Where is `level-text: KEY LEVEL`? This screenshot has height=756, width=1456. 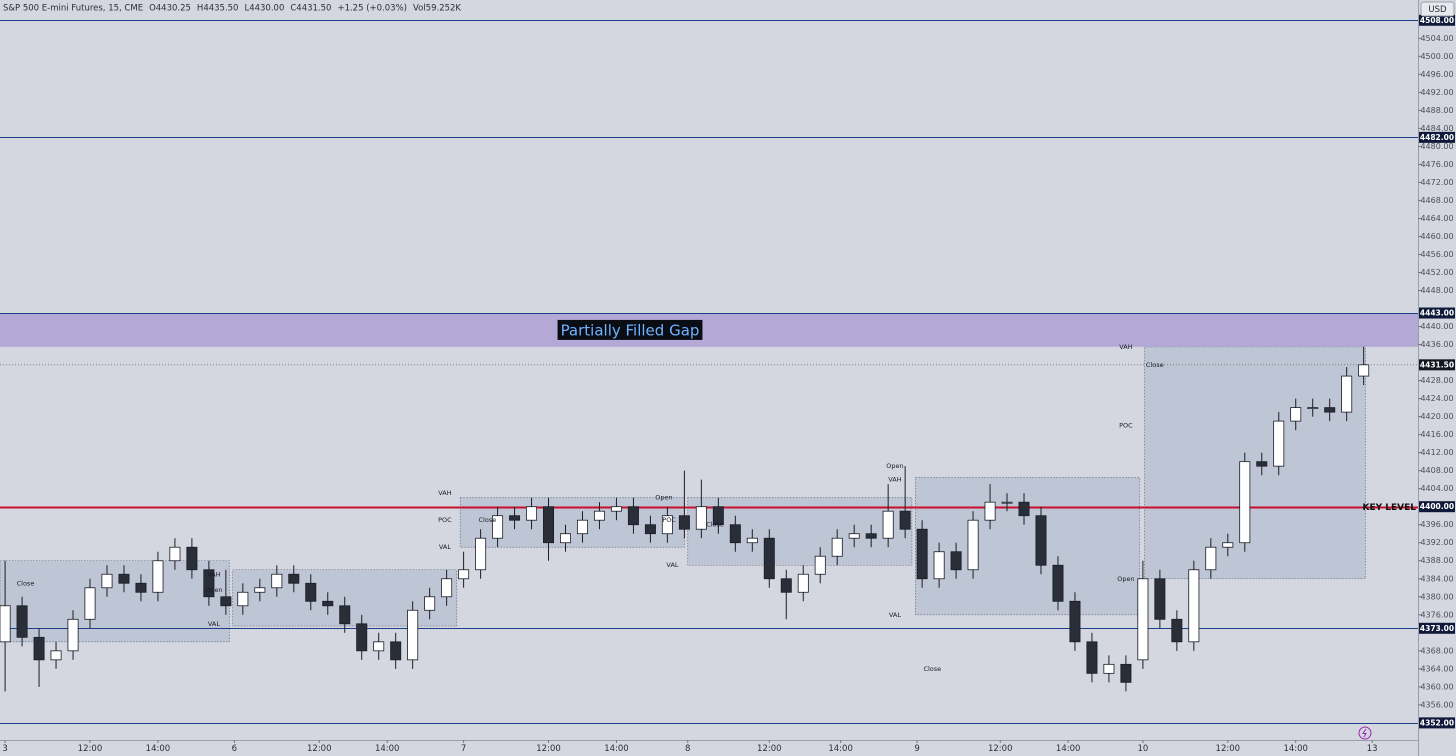
level-text: KEY LEVEL is located at coordinates (1389, 508).